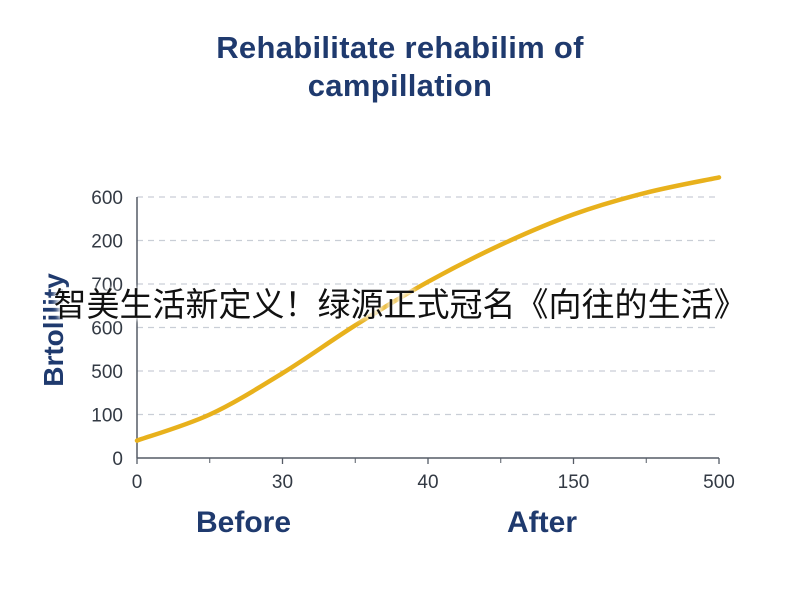 This screenshot has width=800, height=600. I want to click on y-tick-label-0: 0, so click(117, 459).